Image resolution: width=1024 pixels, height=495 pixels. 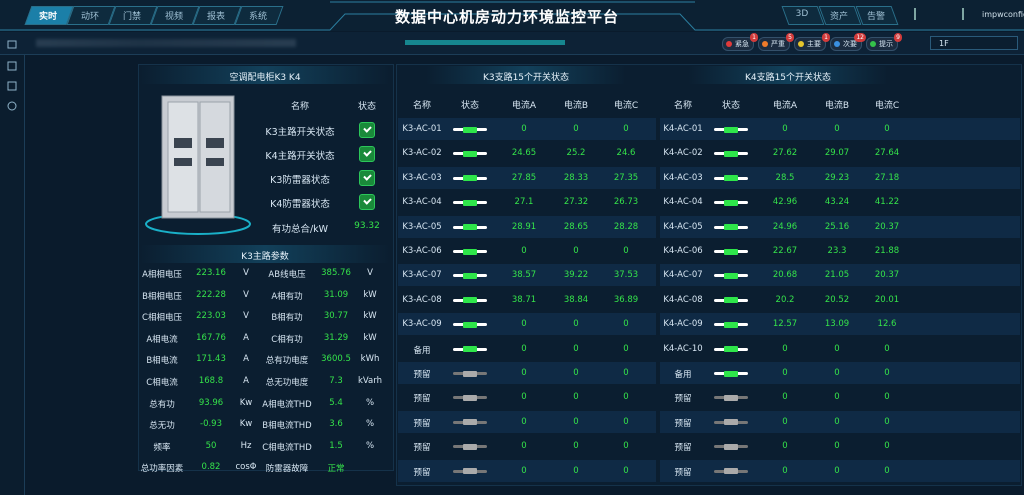 What do you see at coordinates (422, 324) in the screenshot?
I see `switch-name: K3-AC-09` at bounding box center [422, 324].